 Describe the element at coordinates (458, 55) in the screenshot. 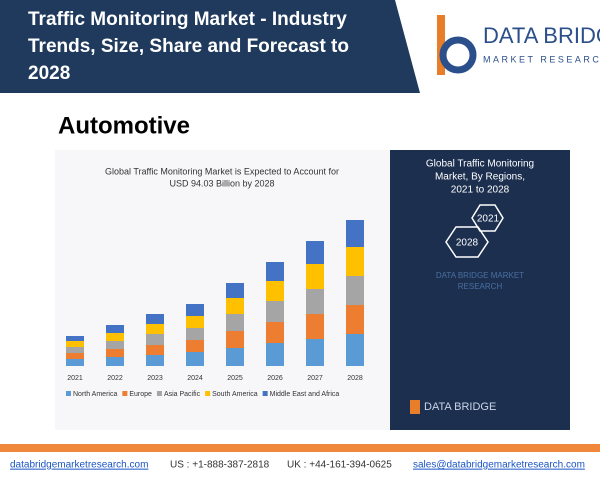

I see `logo-ring` at that location.